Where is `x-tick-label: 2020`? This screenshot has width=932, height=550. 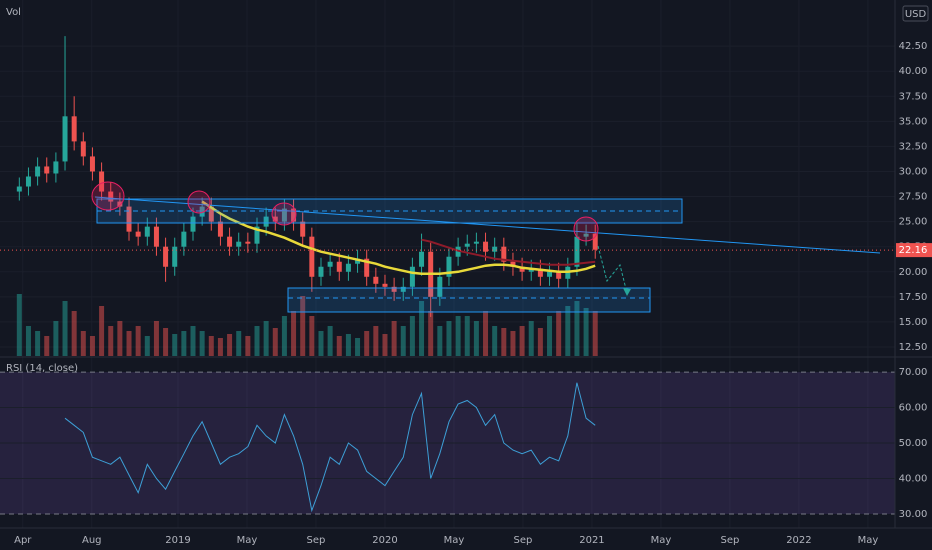
x-tick-label: 2020 is located at coordinates (384, 540).